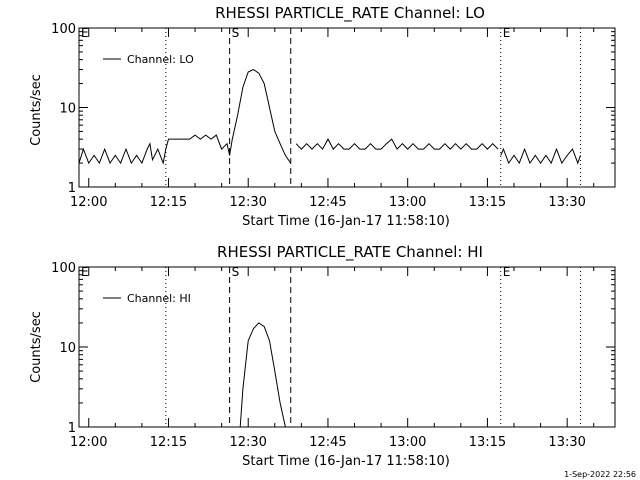 This screenshot has height=480, width=640. I want to click on footer-timestamp: 1-Sep-2022 22:56, so click(600, 474).